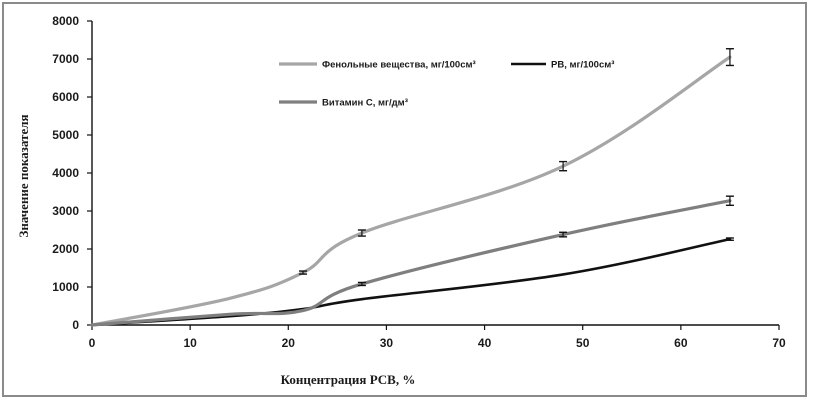  What do you see at coordinates (365, 103) in the screenshot?
I see `legend-label-2: Витамин С, мг/дм³` at bounding box center [365, 103].